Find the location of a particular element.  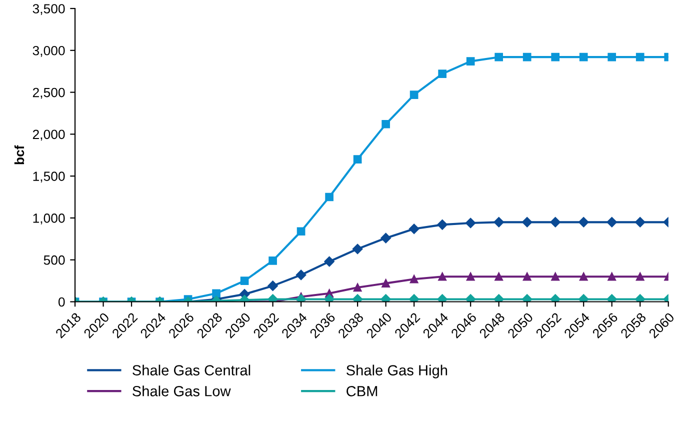

legend-label: Shale Gas Central is located at coordinates (191, 370).